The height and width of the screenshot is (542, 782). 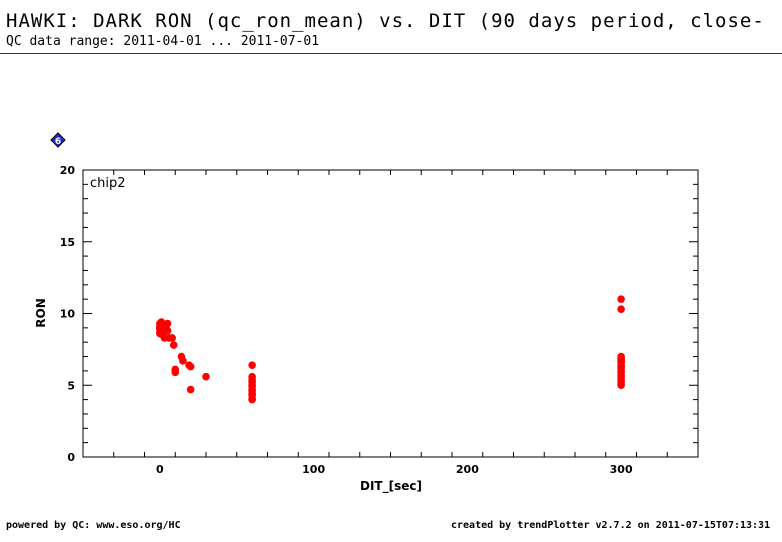 What do you see at coordinates (67, 242) in the screenshot?
I see `y-tick-label: 15` at bounding box center [67, 242].